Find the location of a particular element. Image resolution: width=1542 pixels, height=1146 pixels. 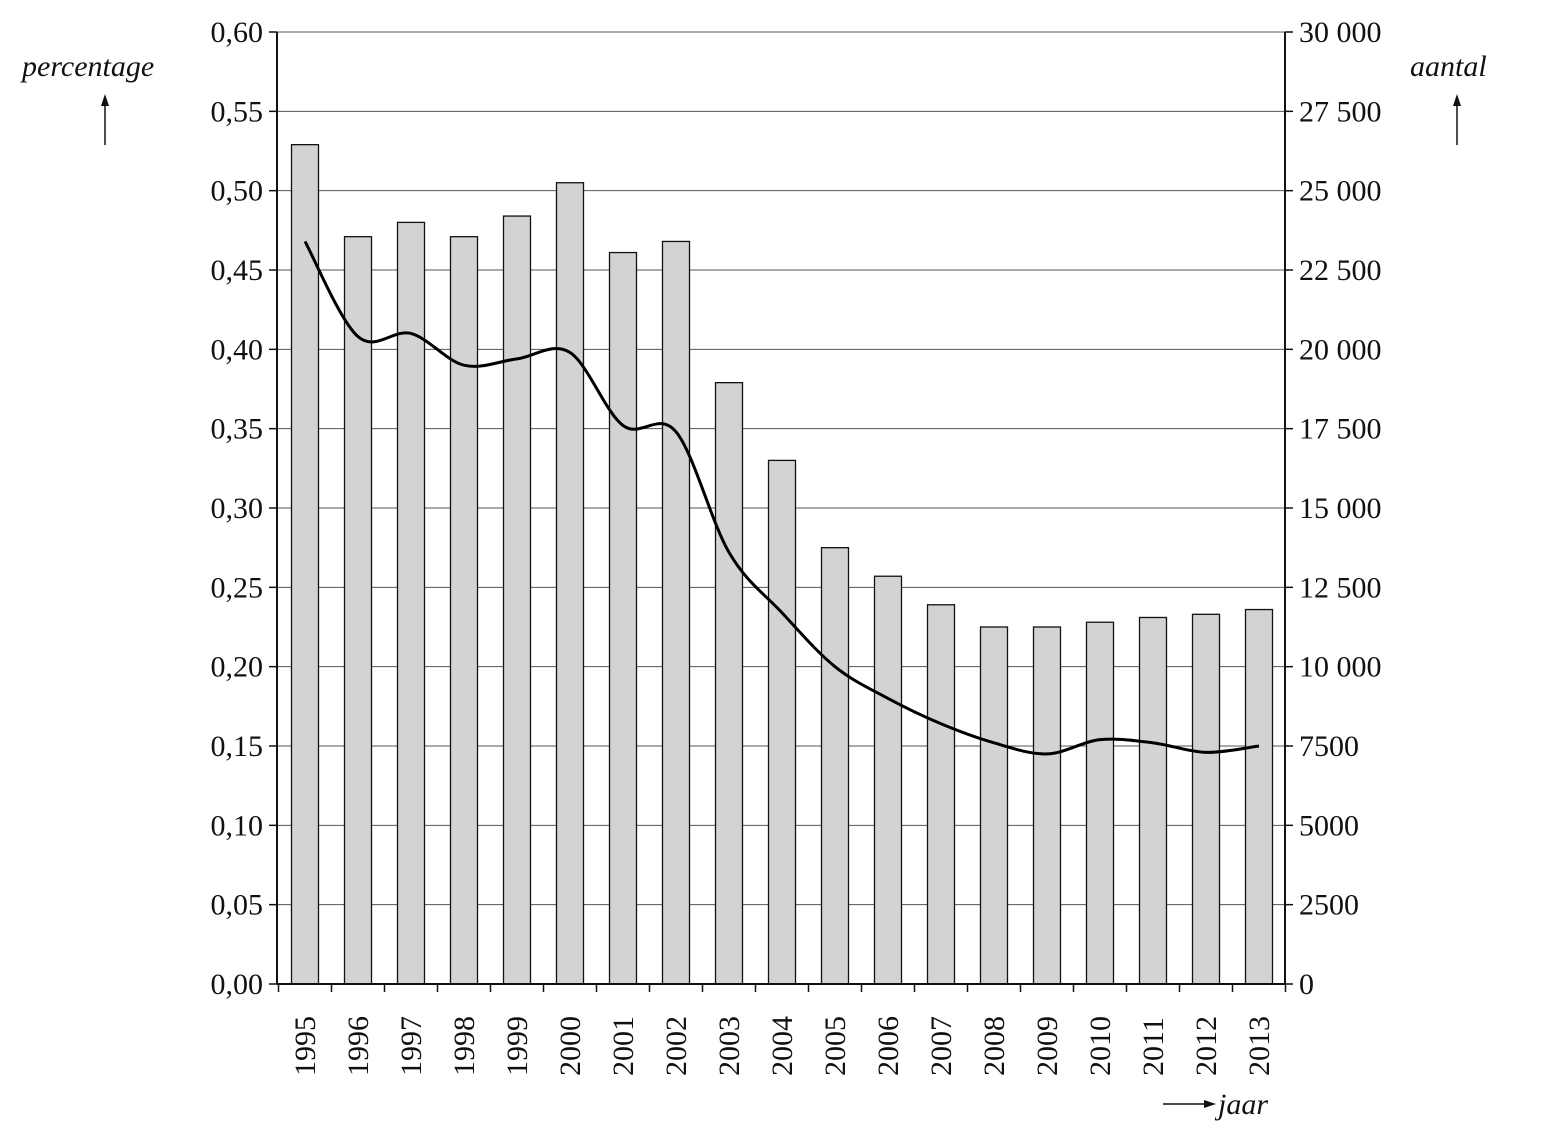

right-tick-label: 30 000 is located at coordinates (1340, 32).